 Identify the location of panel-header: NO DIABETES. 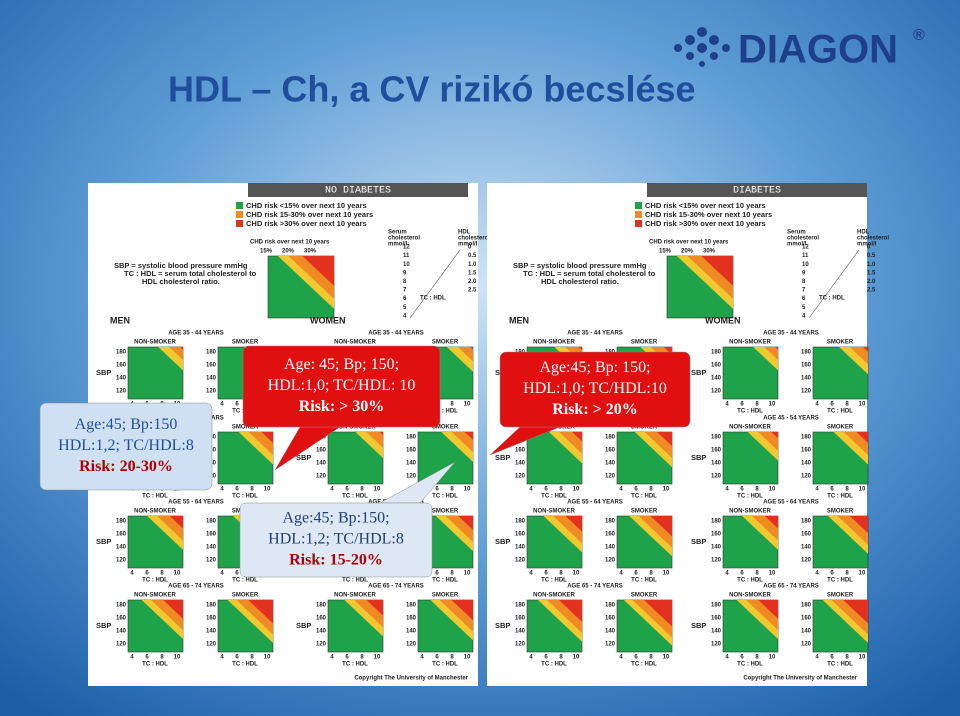
(358, 191).